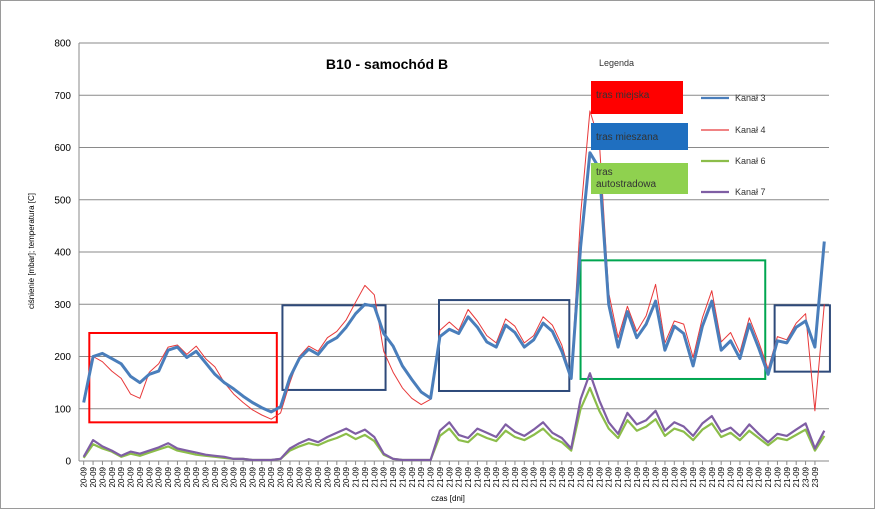 The image size is (875, 513). Describe the element at coordinates (62, 409) in the screenshot. I see `y-tick-label: 100` at that location.